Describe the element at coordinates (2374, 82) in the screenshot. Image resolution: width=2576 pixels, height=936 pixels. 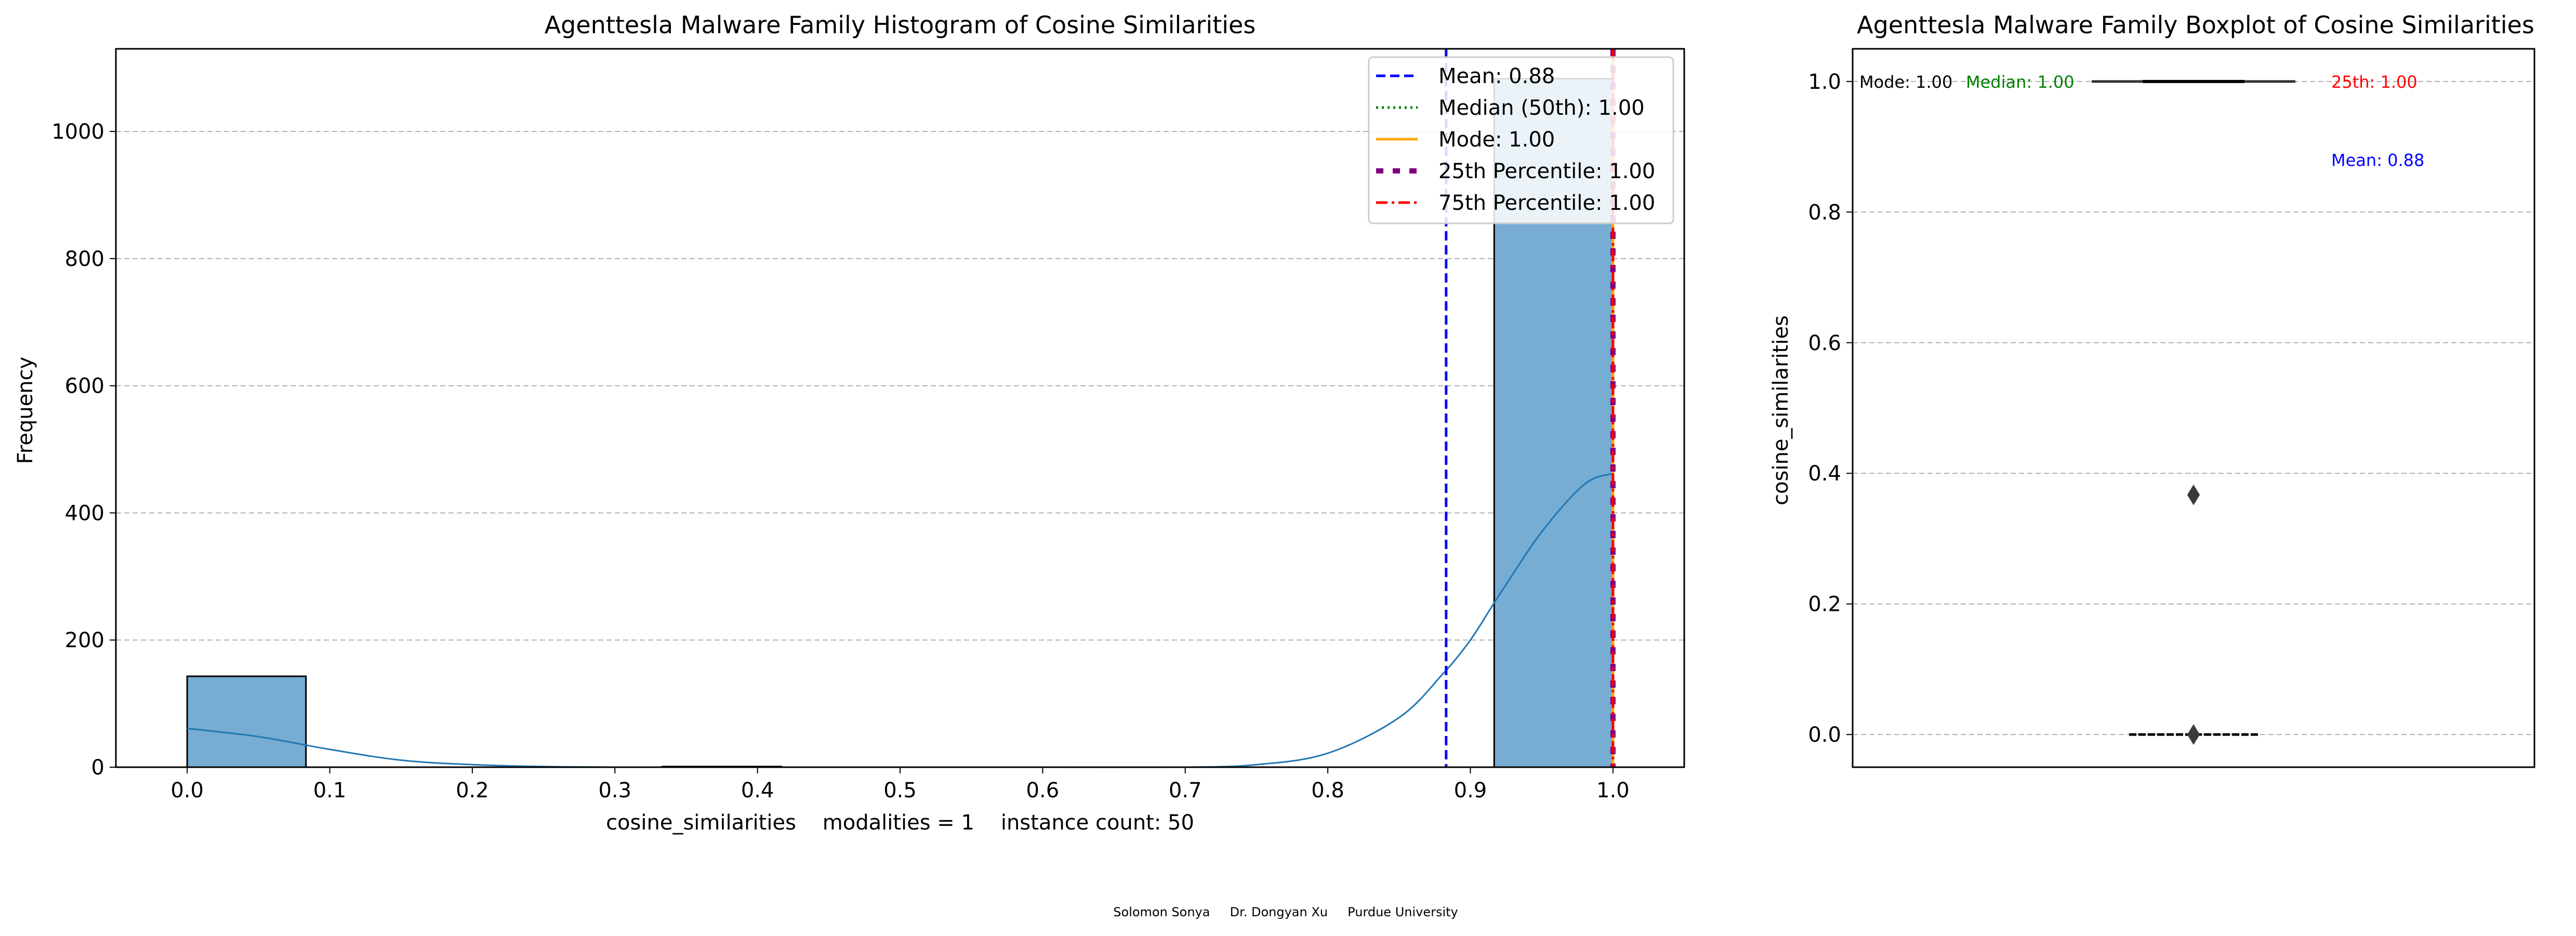
I see `boxplot-annotation: 25th: 1.00` at that location.